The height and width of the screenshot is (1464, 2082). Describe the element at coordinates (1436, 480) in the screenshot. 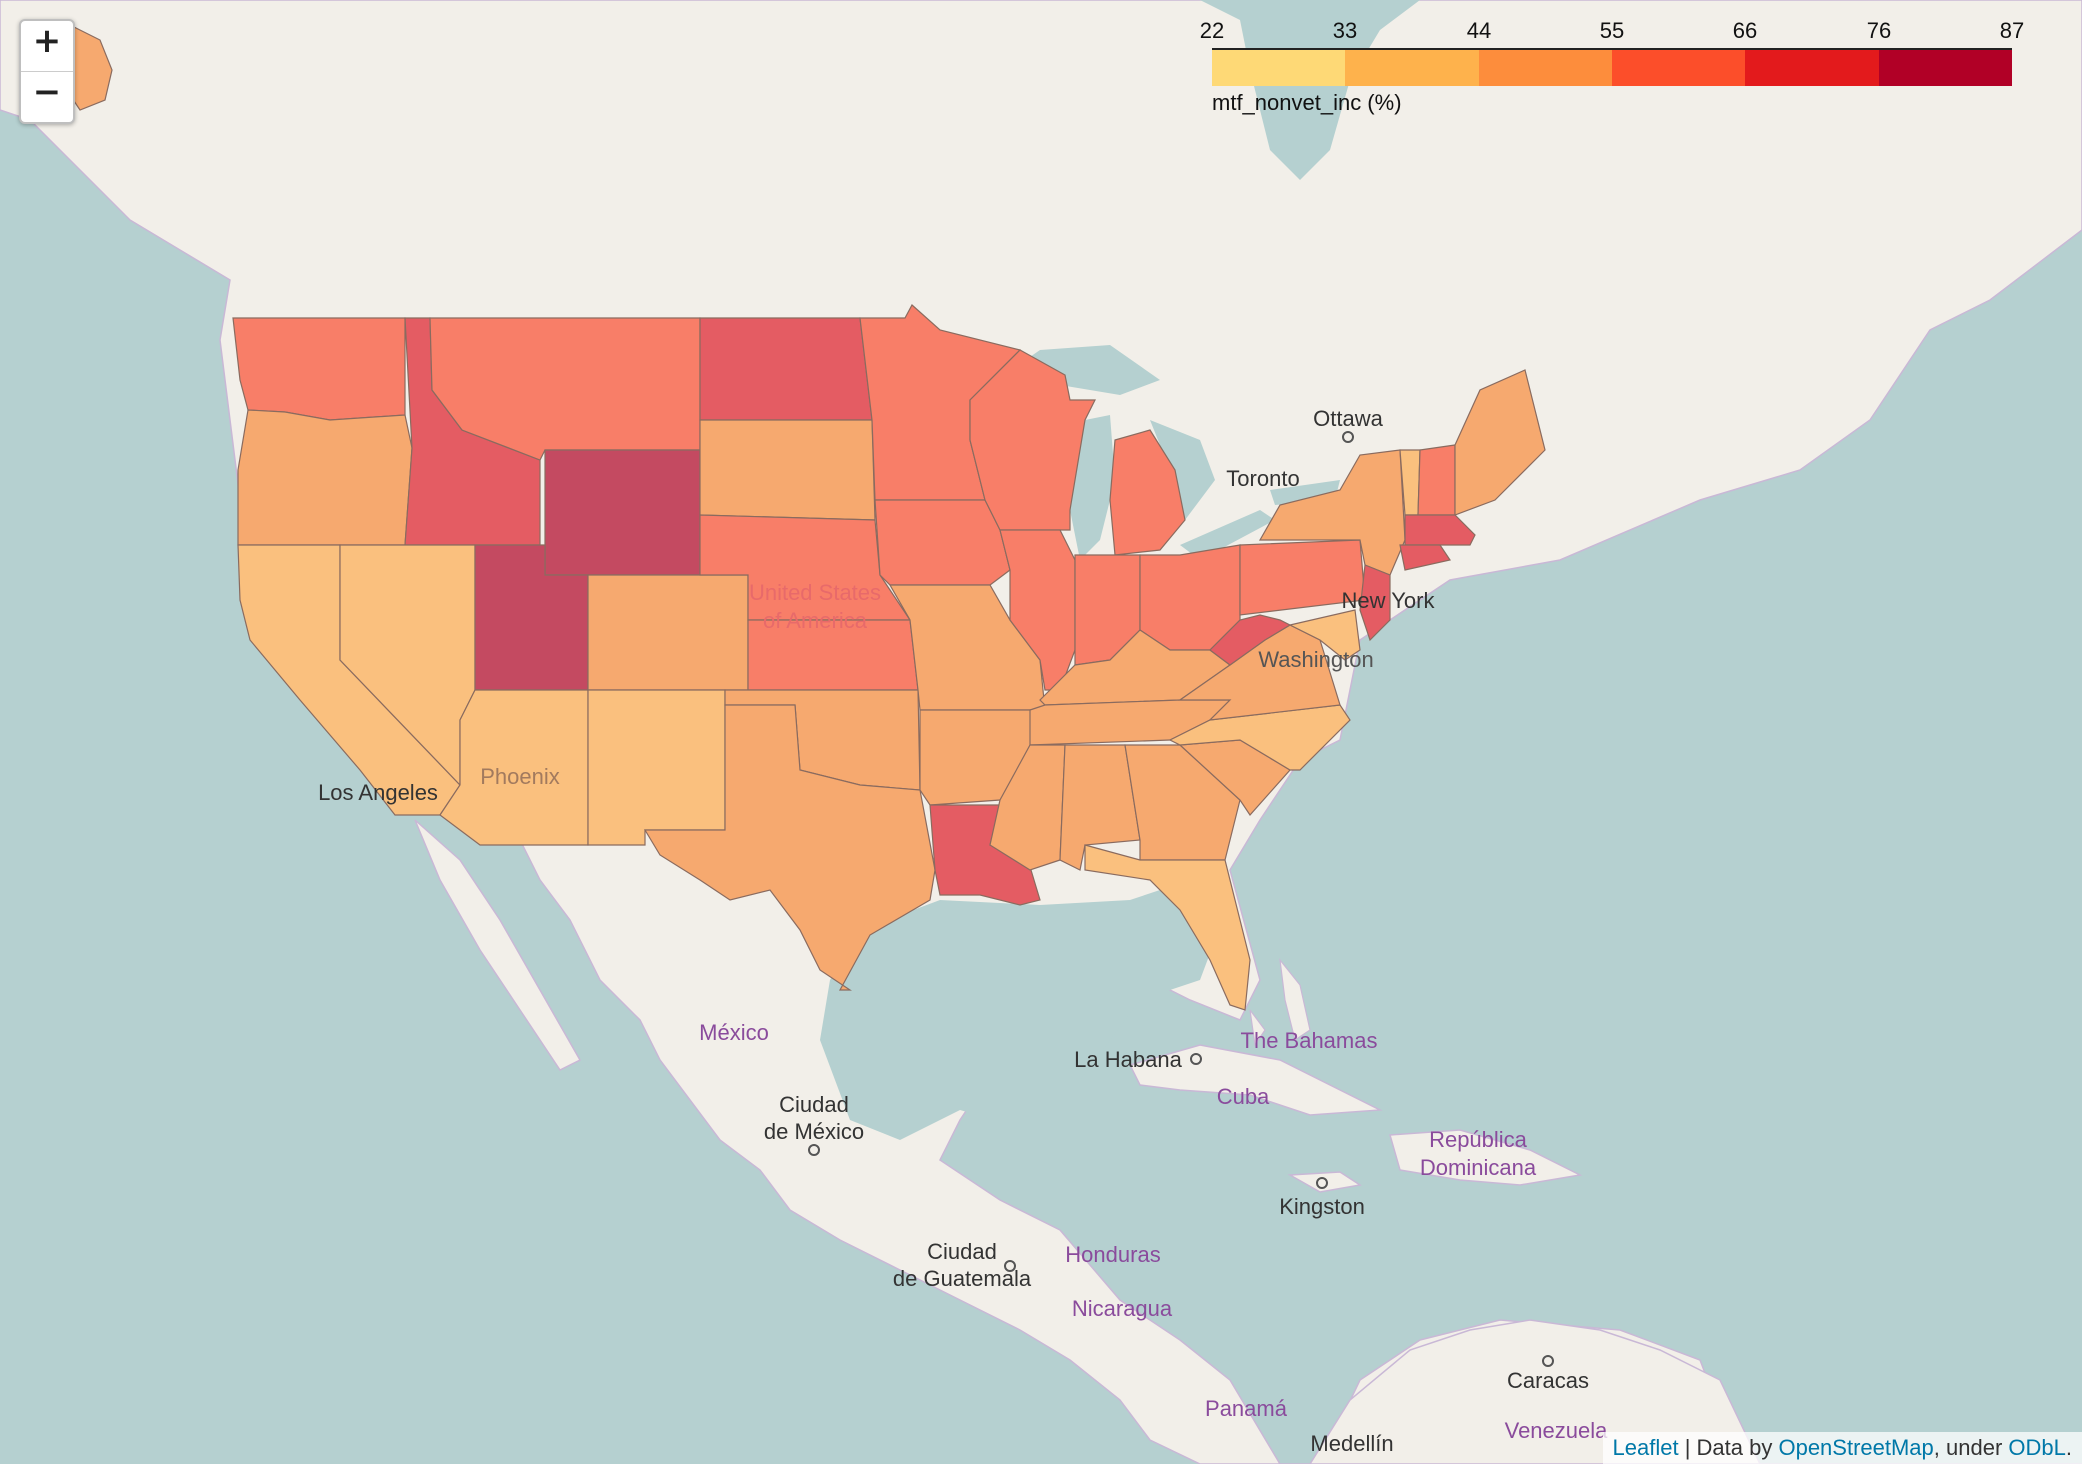

I see `state-new-hampshire` at that location.